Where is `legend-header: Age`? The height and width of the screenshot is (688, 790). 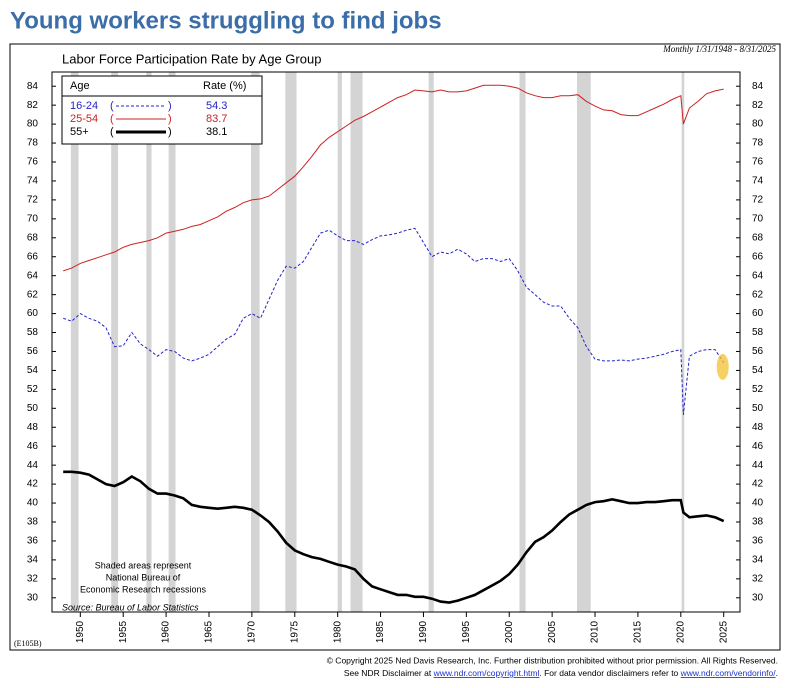
legend-header: Age is located at coordinates (80, 86).